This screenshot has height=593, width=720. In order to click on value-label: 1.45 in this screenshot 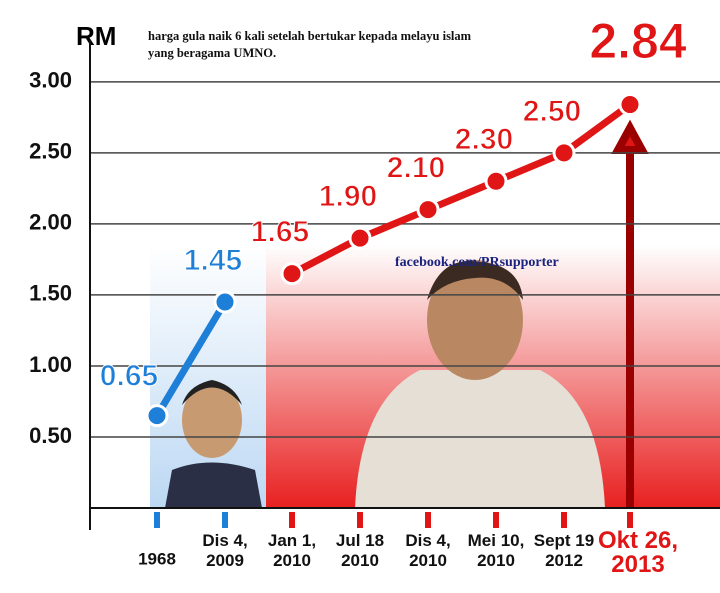, I will do `click(213, 260)`.